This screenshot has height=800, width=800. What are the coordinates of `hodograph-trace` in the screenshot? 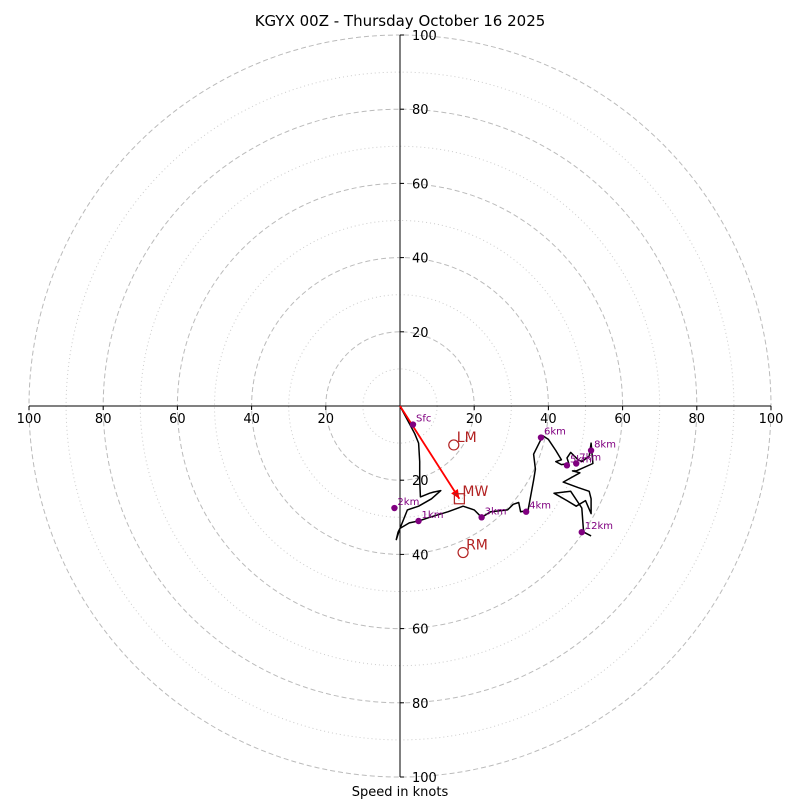 It's located at (494, 473).